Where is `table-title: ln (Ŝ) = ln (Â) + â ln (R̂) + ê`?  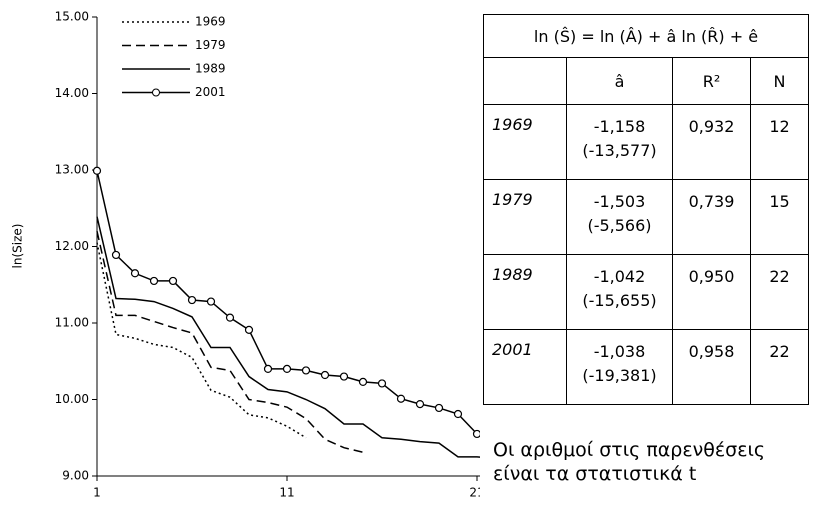 table-title: ln (Ŝ) = ln (Â) + â ln (R̂) + ê is located at coordinates (646, 36).